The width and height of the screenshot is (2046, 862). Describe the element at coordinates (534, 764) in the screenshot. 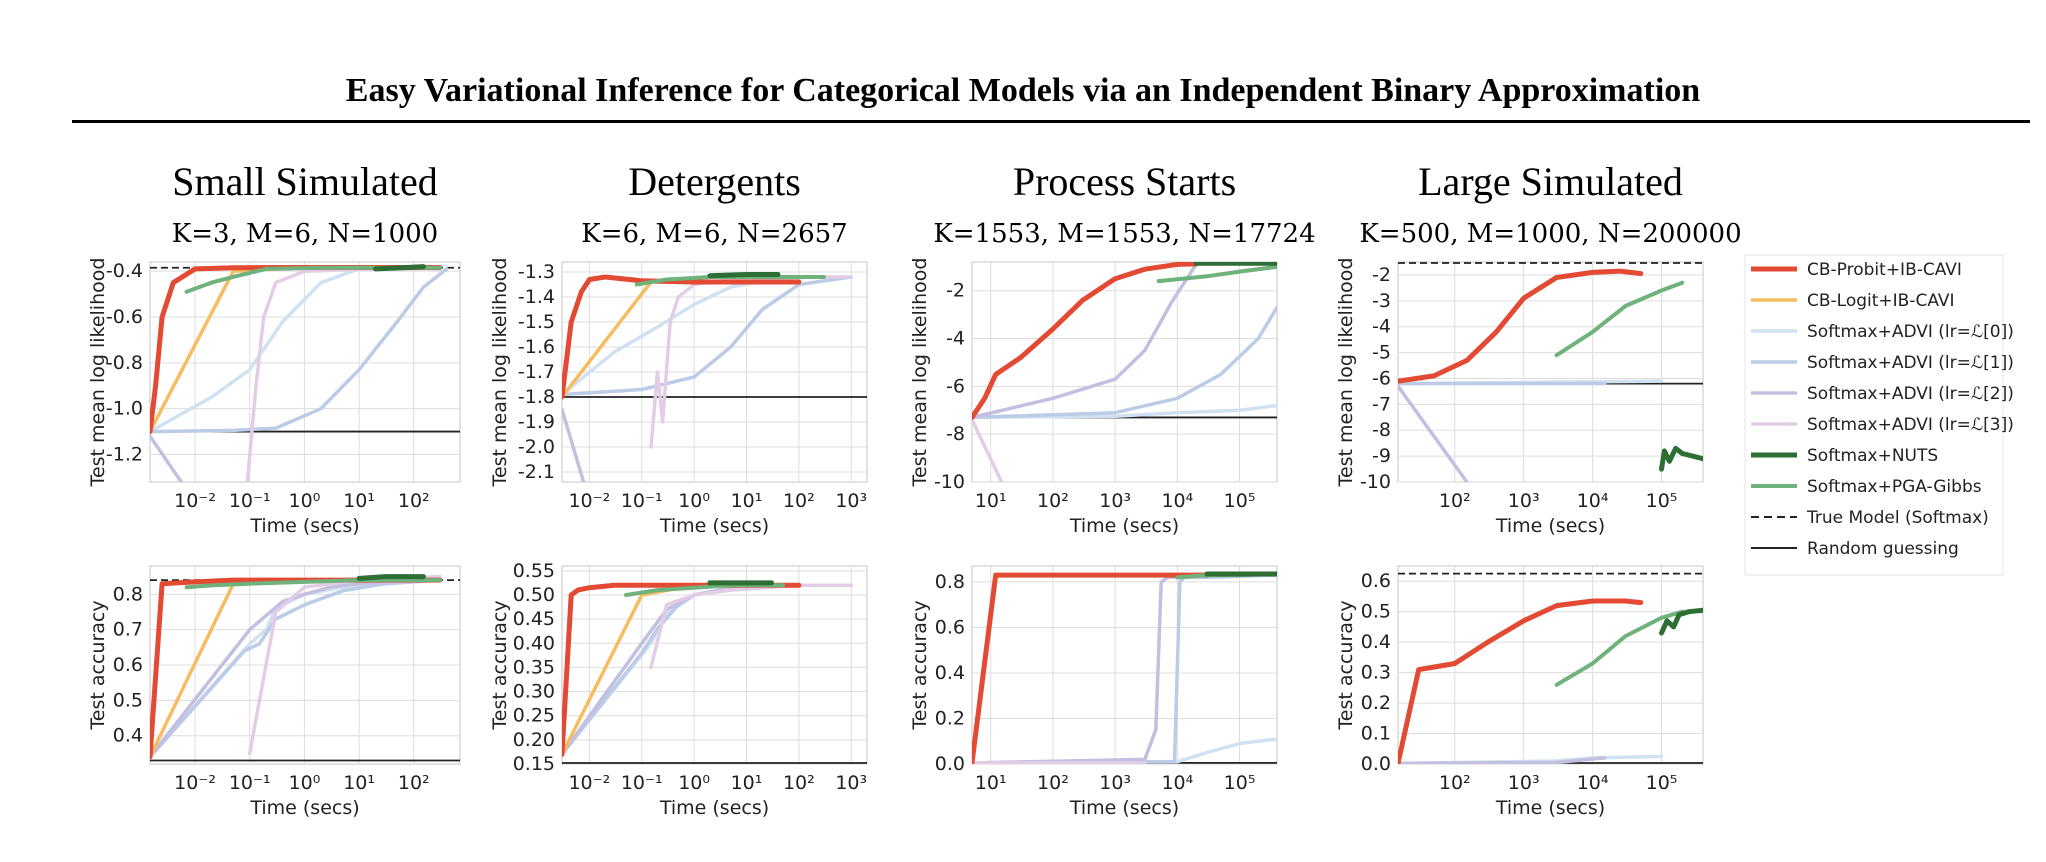

I see `y-tick-label: 0.15` at that location.